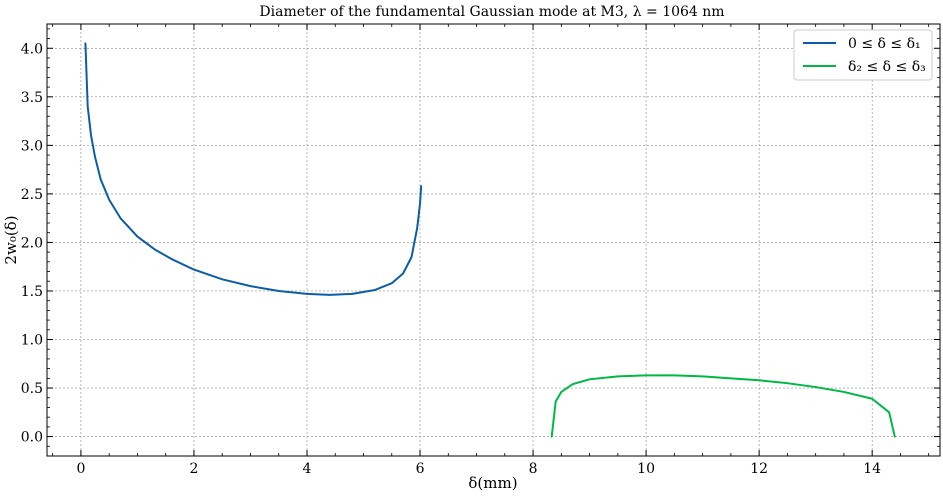  Describe the element at coordinates (307, 469) in the screenshot. I see `x-tick-label: 4` at that location.